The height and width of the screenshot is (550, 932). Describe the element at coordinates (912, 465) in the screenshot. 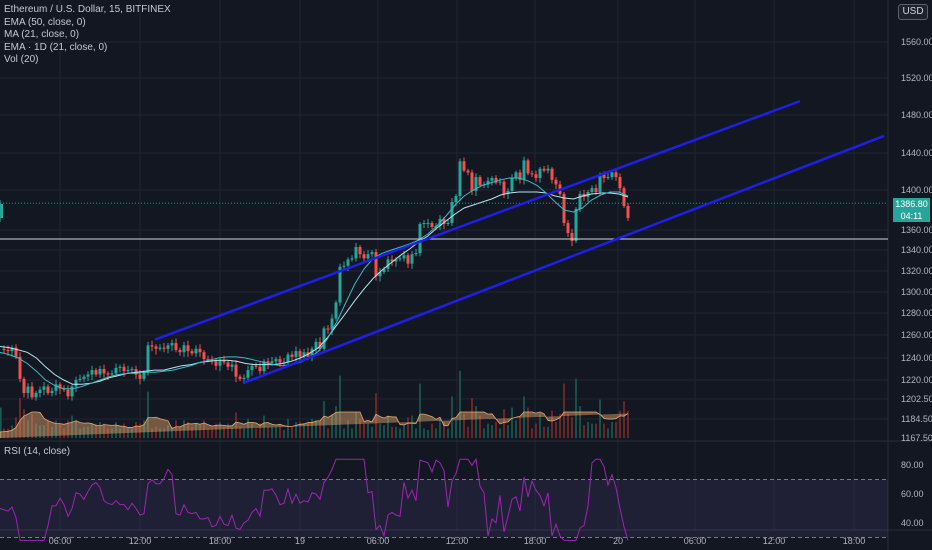

I see `rsi-tick-label: 80.00` at that location.